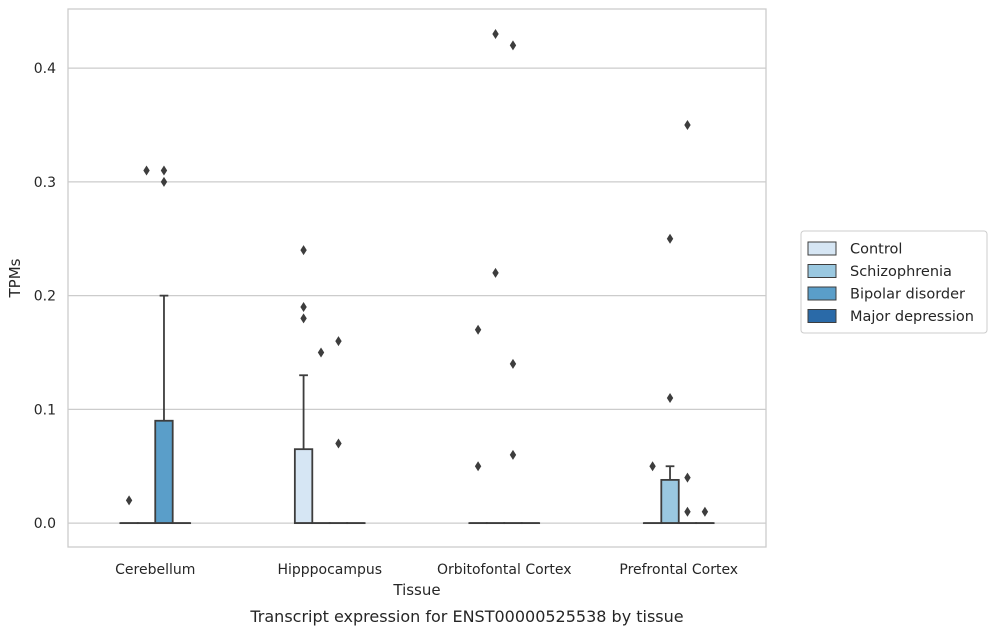 This screenshot has width=997, height=634. What do you see at coordinates (45, 410) in the screenshot?
I see `y-tick-label: 0.1` at bounding box center [45, 410].